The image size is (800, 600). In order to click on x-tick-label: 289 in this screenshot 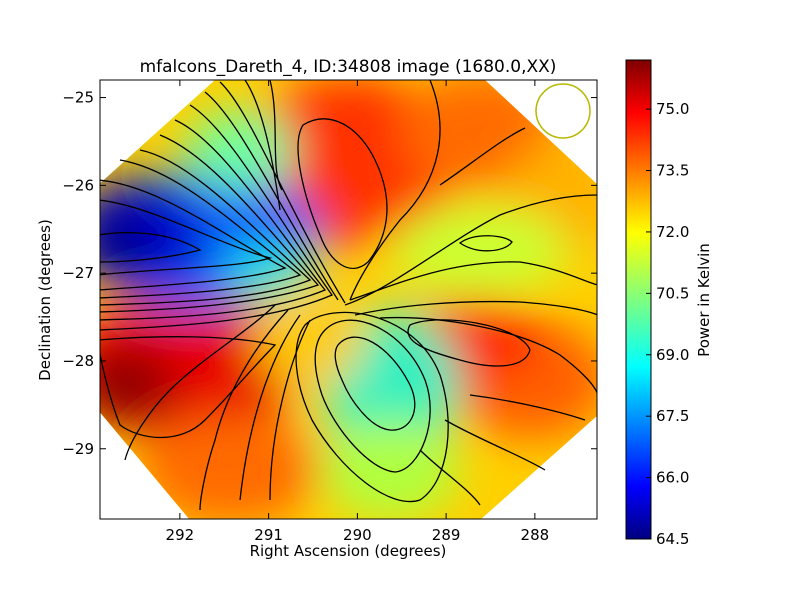, I will do `click(446, 535)`.